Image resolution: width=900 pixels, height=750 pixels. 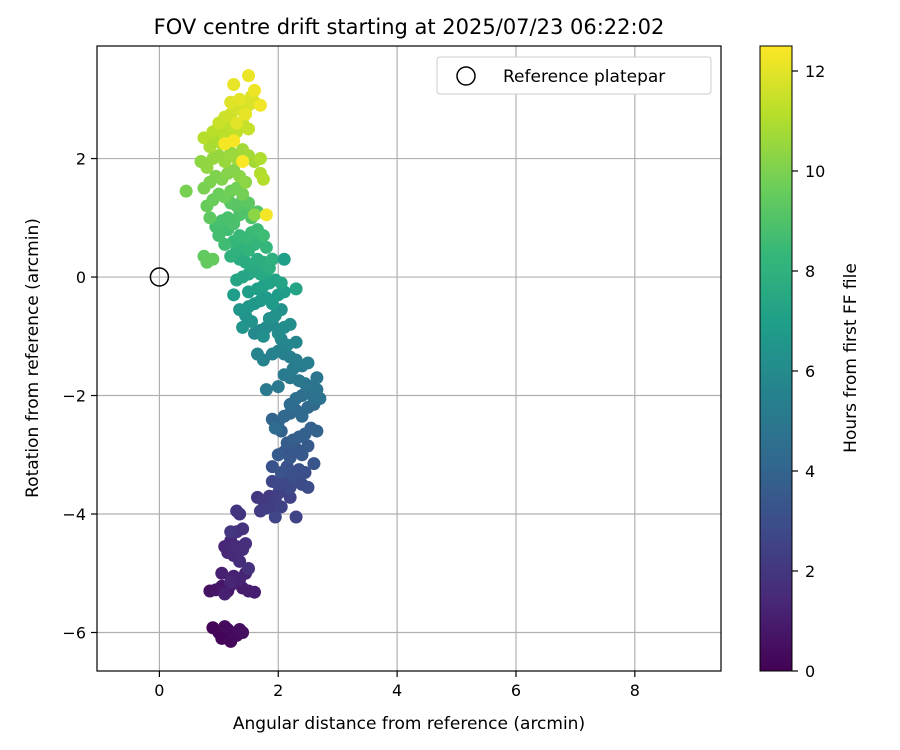 What do you see at coordinates (584, 77) in the screenshot?
I see `legend-label: Reference platepar` at bounding box center [584, 77].